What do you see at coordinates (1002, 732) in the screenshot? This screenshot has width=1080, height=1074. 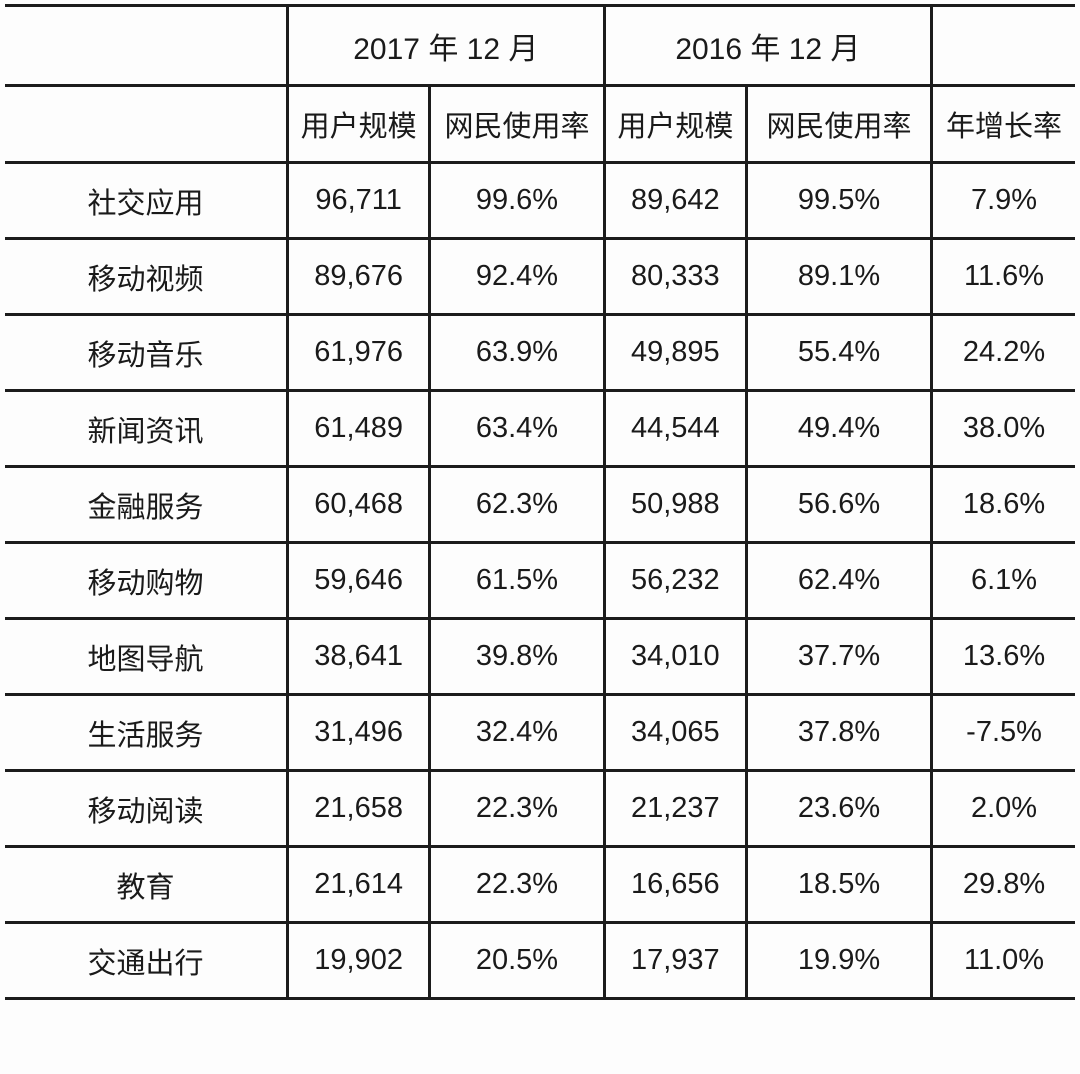 I see `growth-cell: -7.5%` at bounding box center [1002, 732].